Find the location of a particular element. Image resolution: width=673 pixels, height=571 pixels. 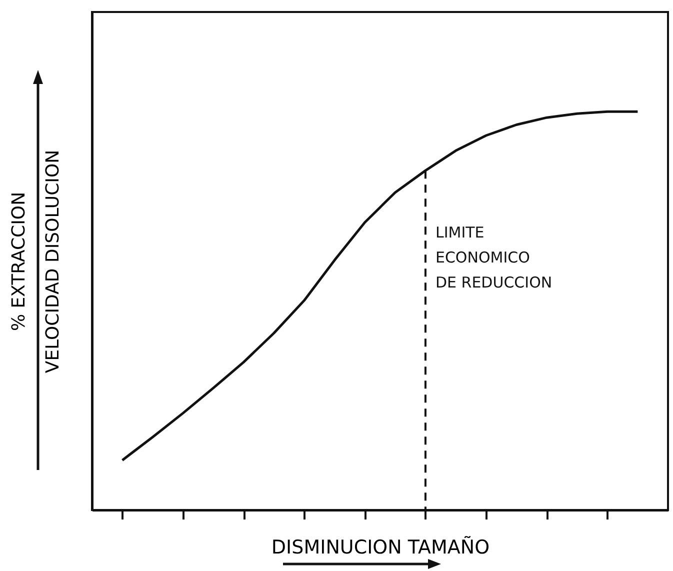

x-axis-title: DISMINUCION TAMAÑO is located at coordinates (380, 547).